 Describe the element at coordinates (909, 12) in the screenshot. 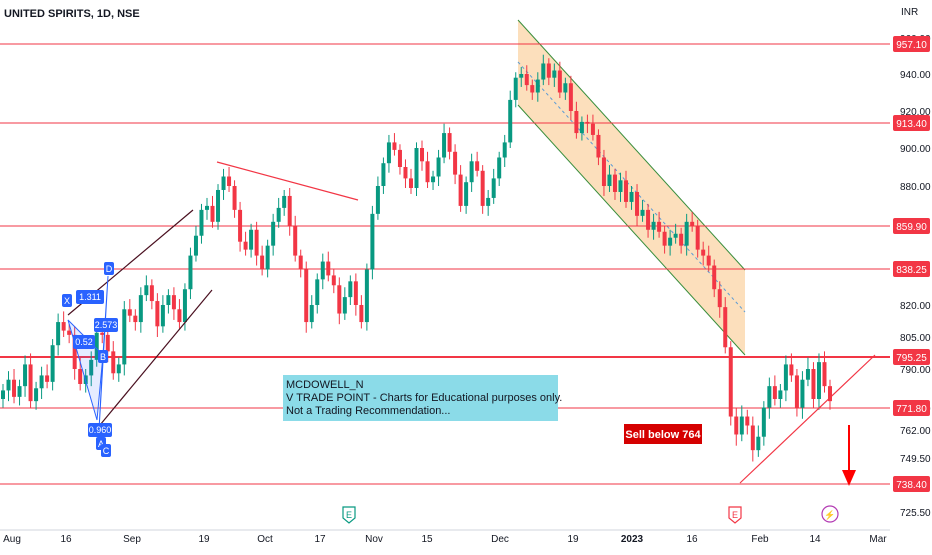

I see `price-unit: INR` at that location.